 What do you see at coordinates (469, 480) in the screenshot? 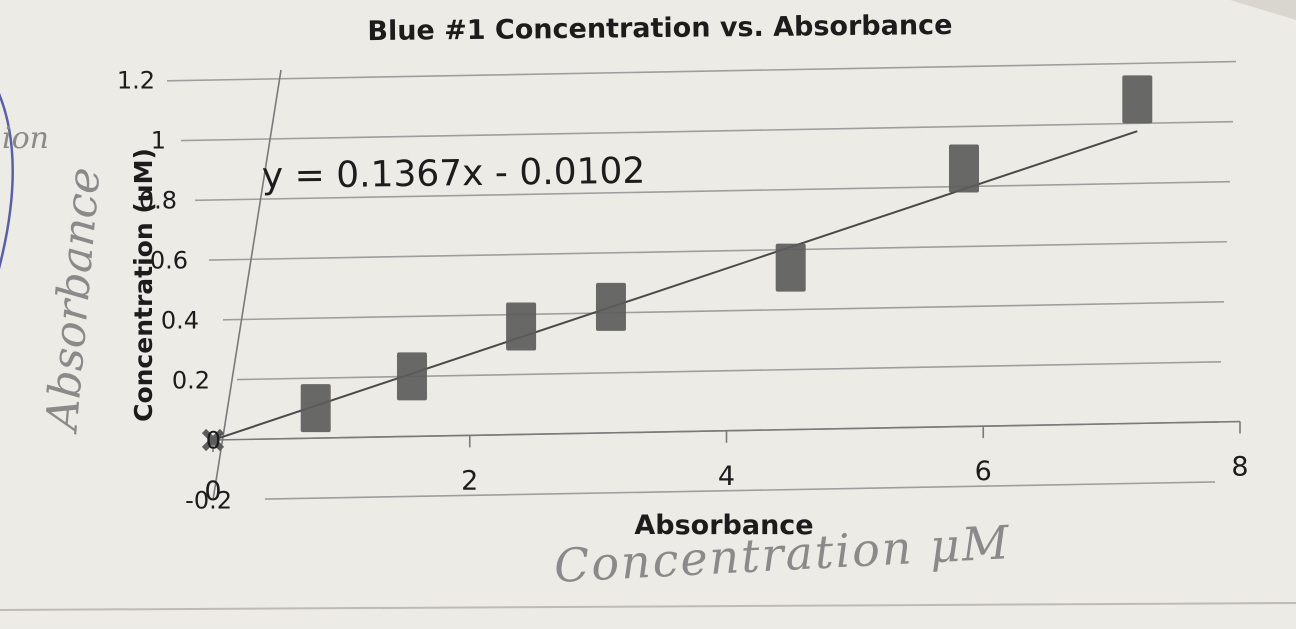
I see `x-tick-label: 2` at bounding box center [469, 480].